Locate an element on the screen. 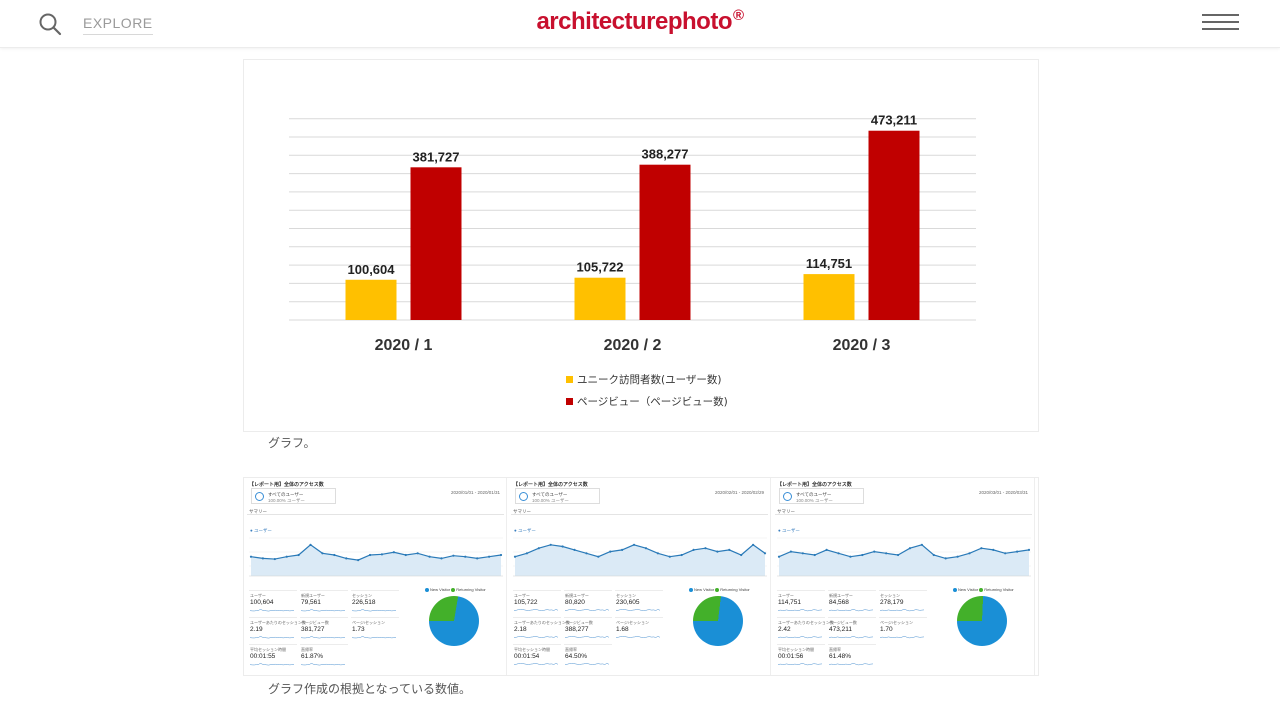 This screenshot has width=1280, height=707. segment-label: すべてのユーザー 100.00% ユーザー is located at coordinates (814, 497).